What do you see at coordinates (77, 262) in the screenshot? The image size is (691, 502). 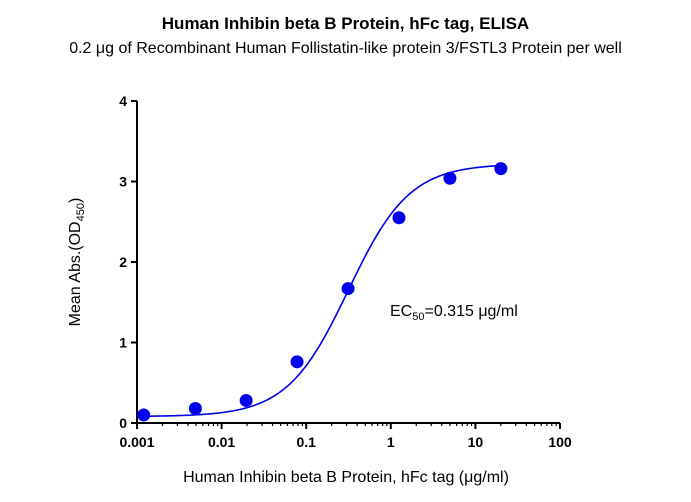 I see `y-axis-label: Mean Abs.(OD450)` at bounding box center [77, 262].